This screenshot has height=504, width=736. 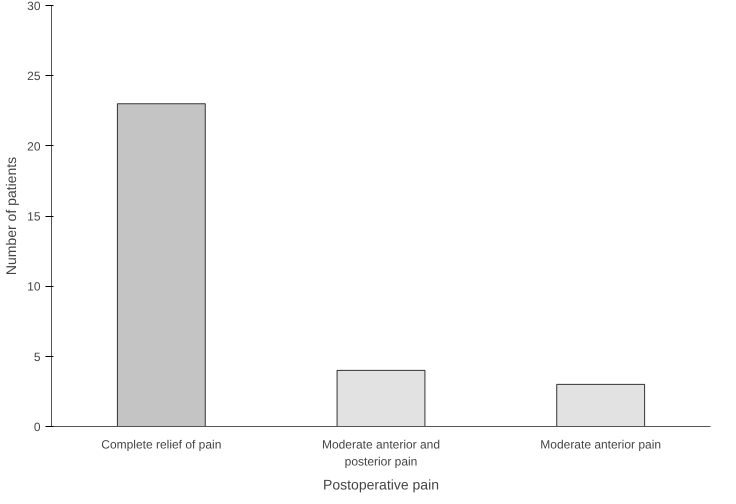 What do you see at coordinates (34, 76) in the screenshot?
I see `y-tick-label: 25` at bounding box center [34, 76].